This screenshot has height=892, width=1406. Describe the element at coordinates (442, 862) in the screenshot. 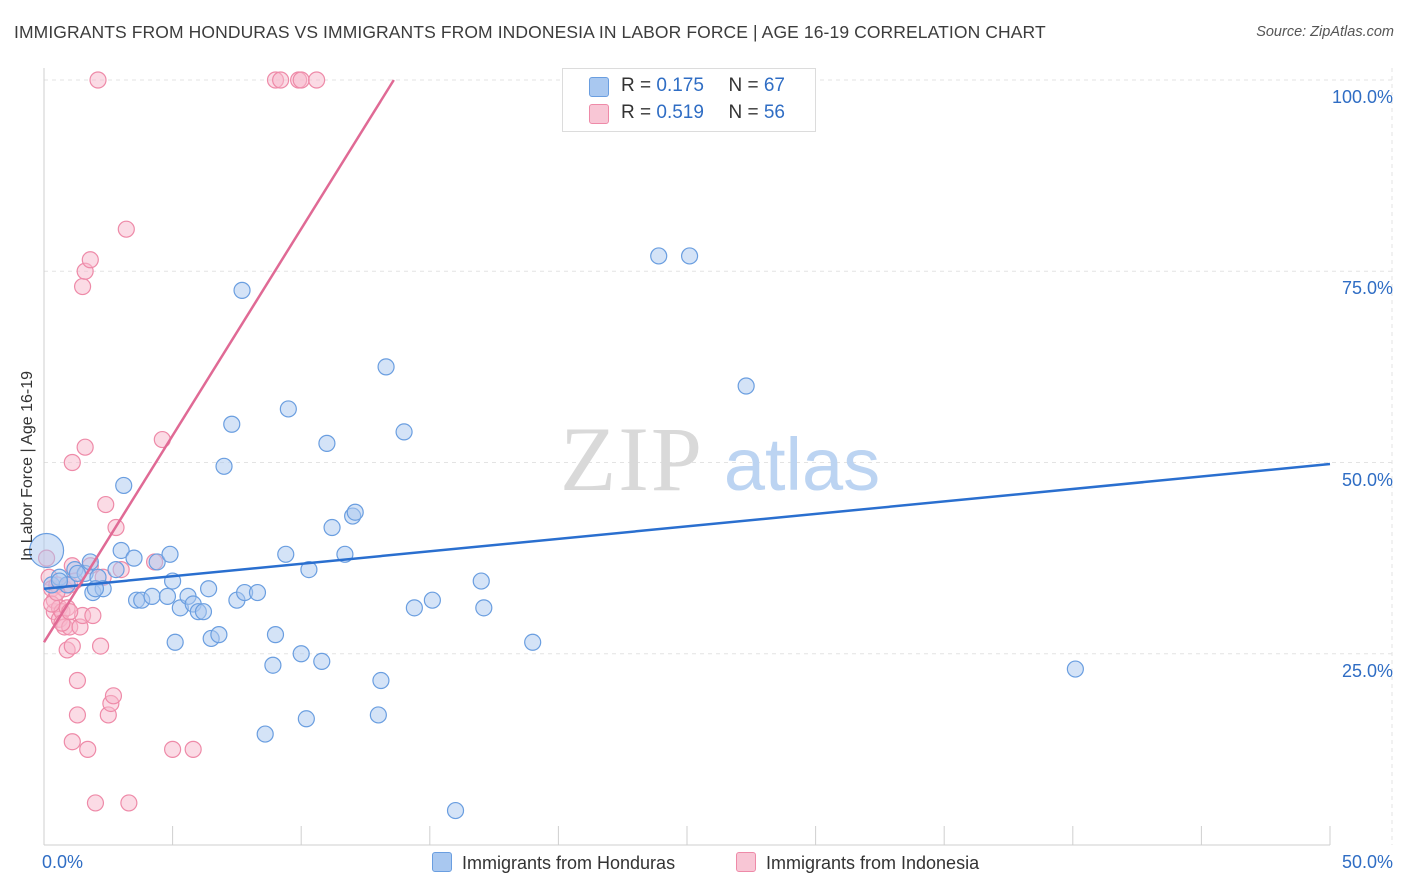

I see `honduras-legend-swatch` at that location.